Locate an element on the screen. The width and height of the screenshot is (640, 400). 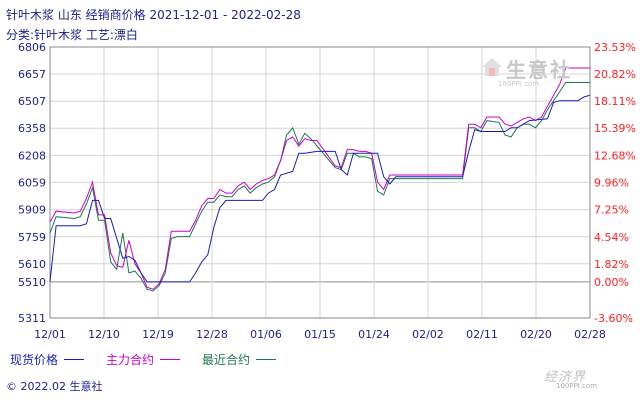
x-tick-label: 01/24 is located at coordinates (374, 334).